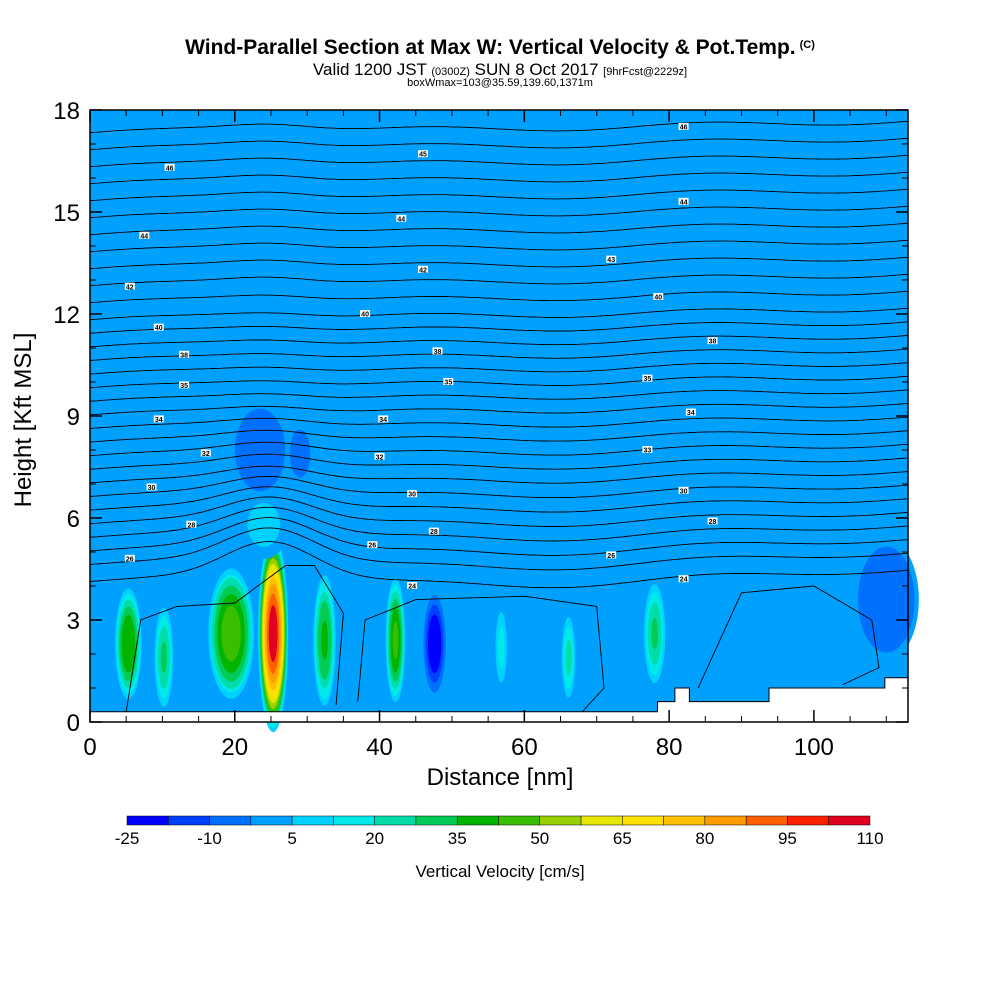 The height and width of the screenshot is (1000, 1000). I want to click on colorbar-tick-label: 80, so click(704, 838).